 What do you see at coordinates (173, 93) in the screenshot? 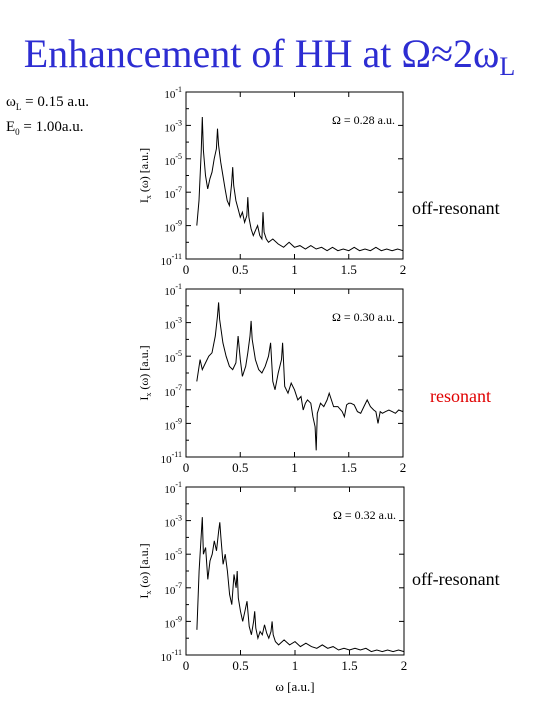
I see `panel1-y-tick-label: 10⁻¹` at bounding box center [173, 93].